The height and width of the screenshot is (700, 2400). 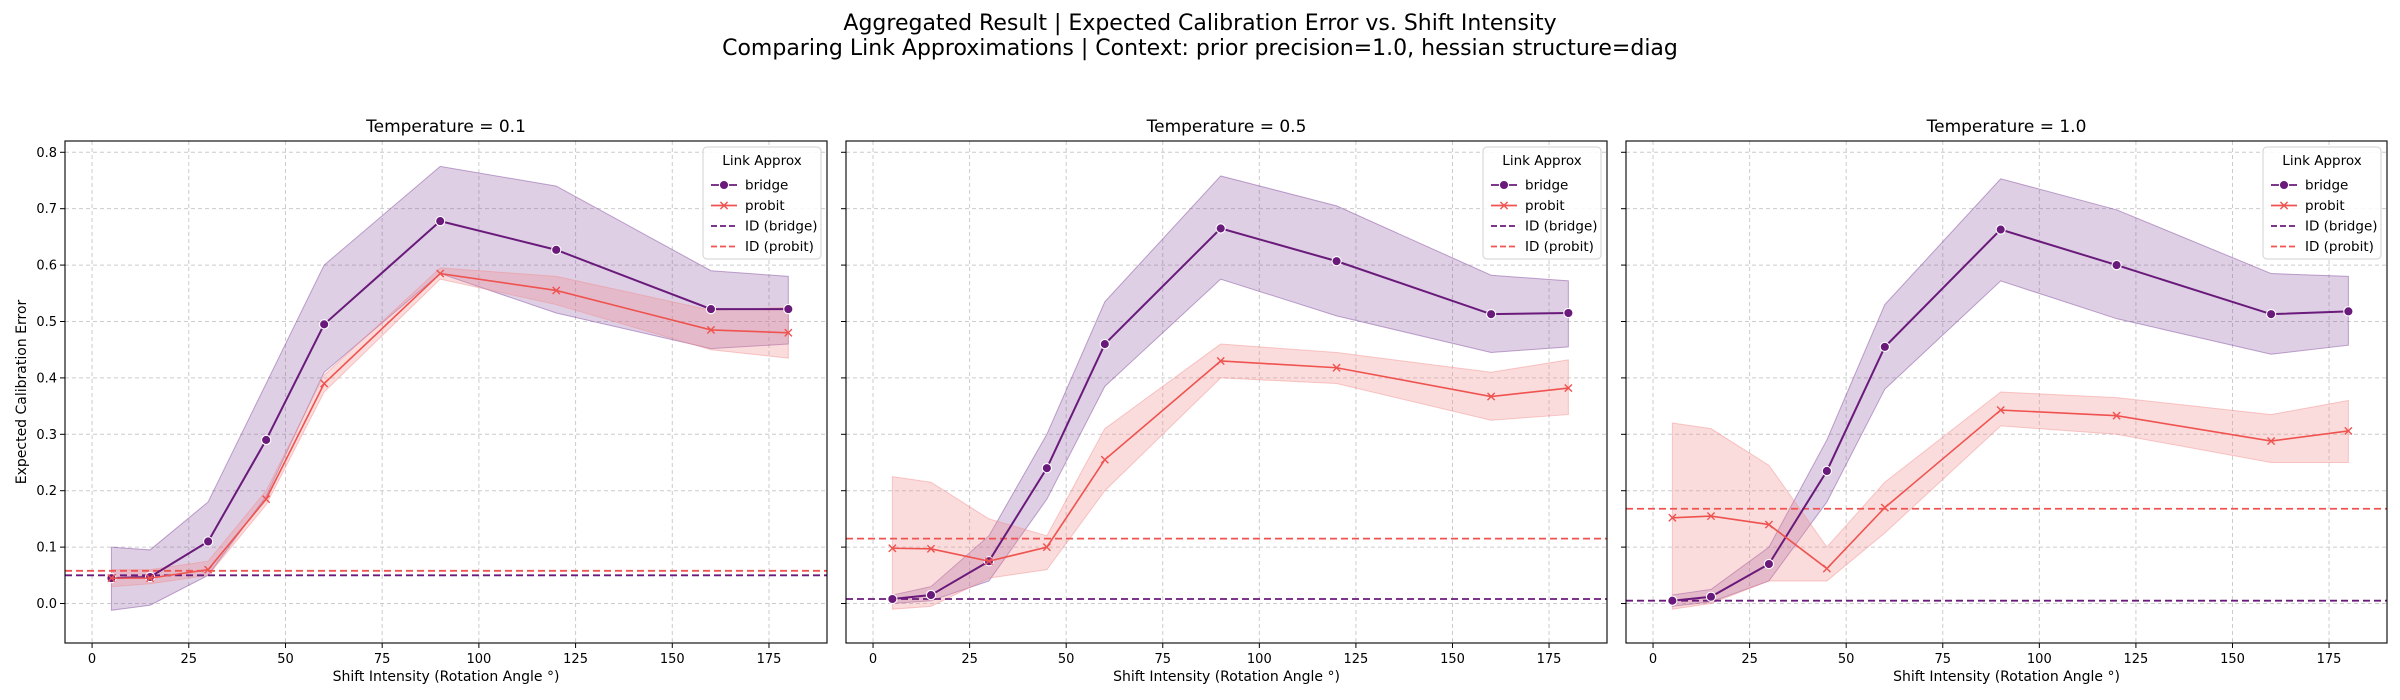 I want to click on y-tick-label: 0.5, so click(x=46, y=322).